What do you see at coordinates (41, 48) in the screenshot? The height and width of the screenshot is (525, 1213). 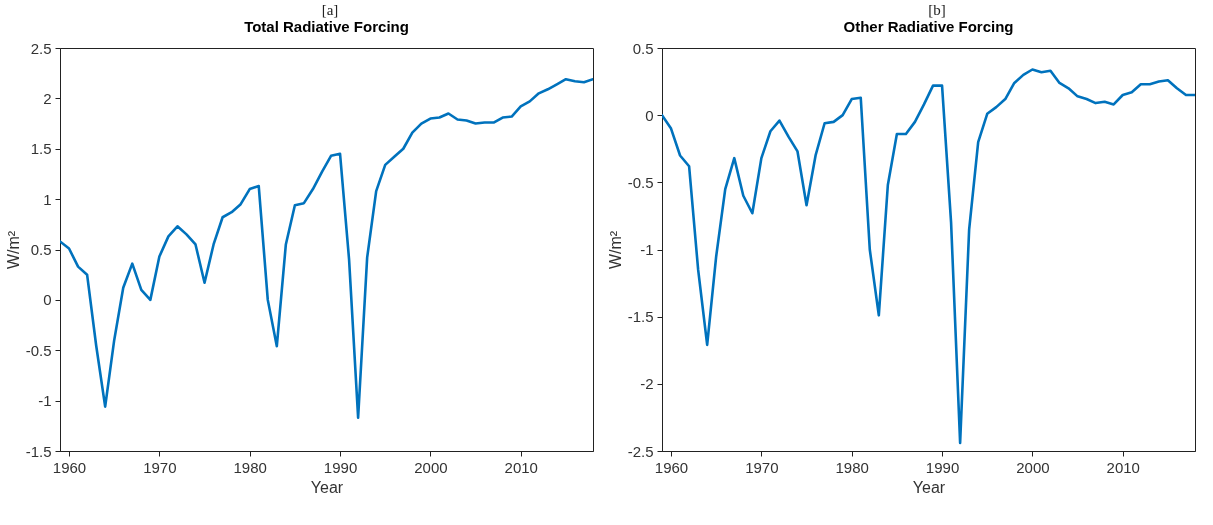 I see `y-tick-label: 2.5` at bounding box center [41, 48].